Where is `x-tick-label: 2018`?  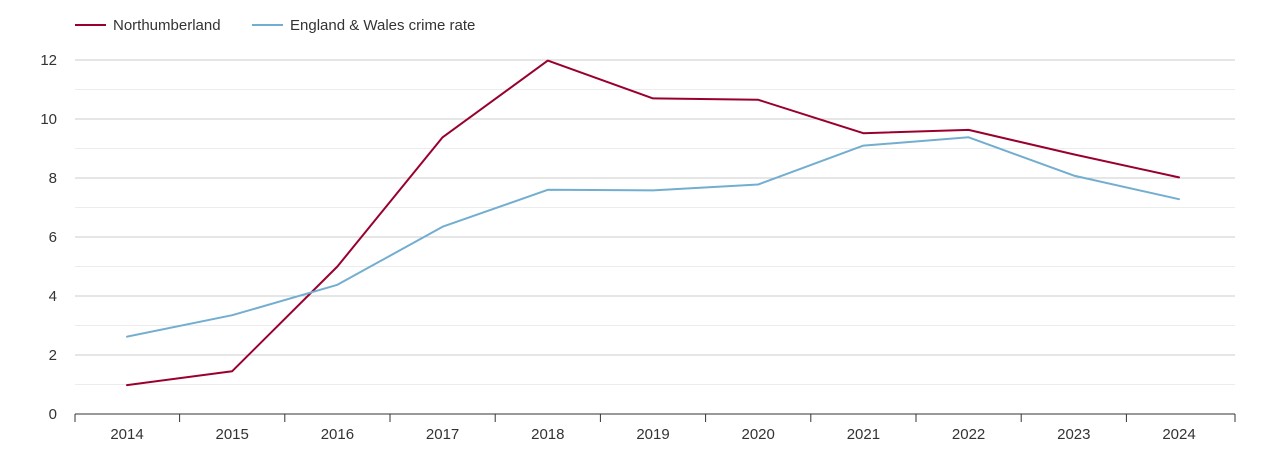
x-tick-label: 2018 is located at coordinates (547, 434).